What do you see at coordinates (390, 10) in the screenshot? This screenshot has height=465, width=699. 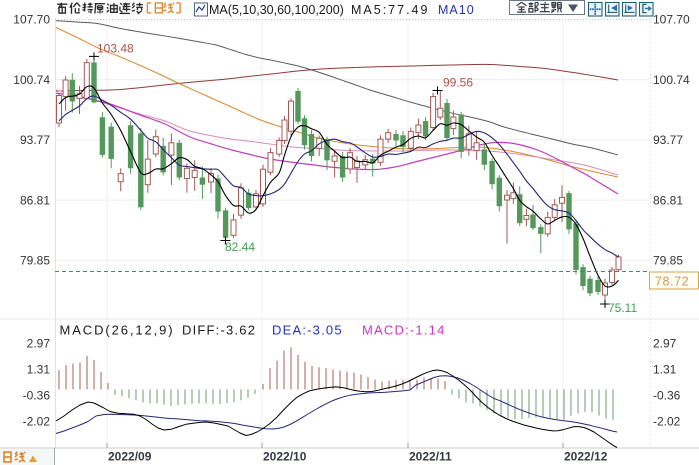 I see `svg-text: MA5:77.49` at bounding box center [390, 10].